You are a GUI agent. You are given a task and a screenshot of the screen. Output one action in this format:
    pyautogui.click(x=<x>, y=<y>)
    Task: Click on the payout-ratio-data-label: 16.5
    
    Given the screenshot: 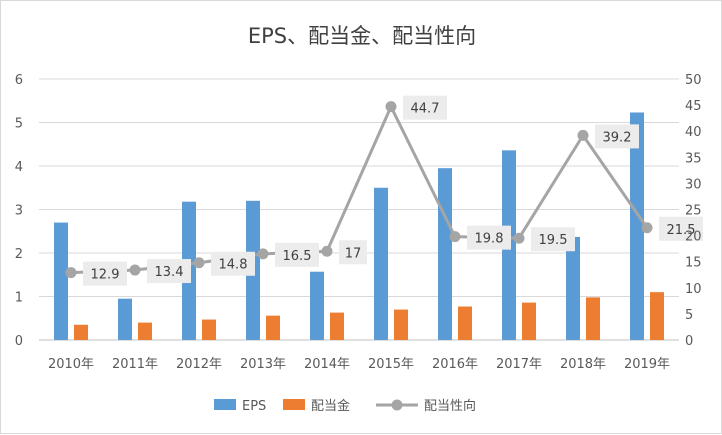 What is the action you would take?
    pyautogui.click(x=297, y=254)
    